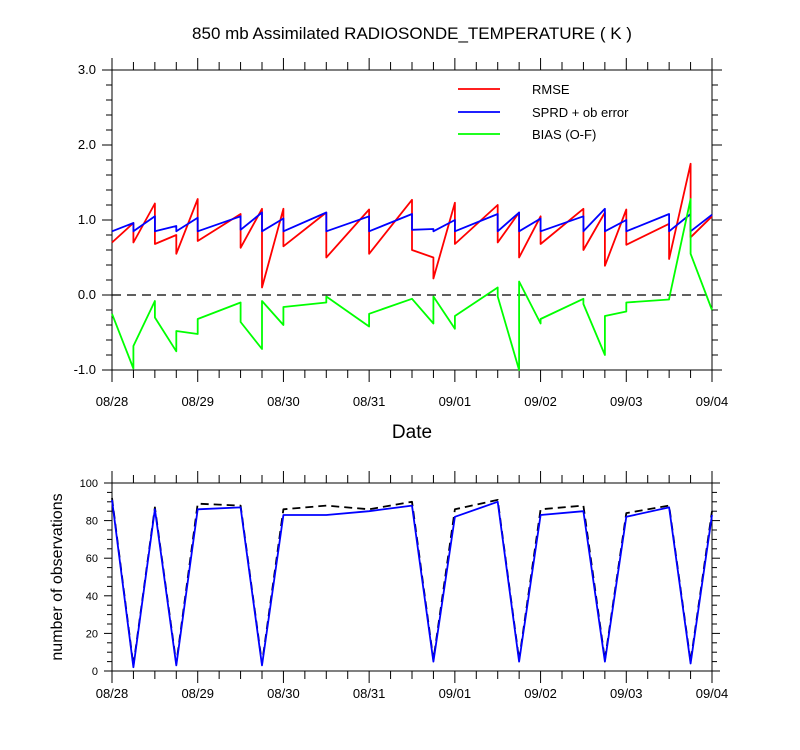 The height and width of the screenshot is (750, 800). I want to click on y-tick-label: 60, so click(92, 559).